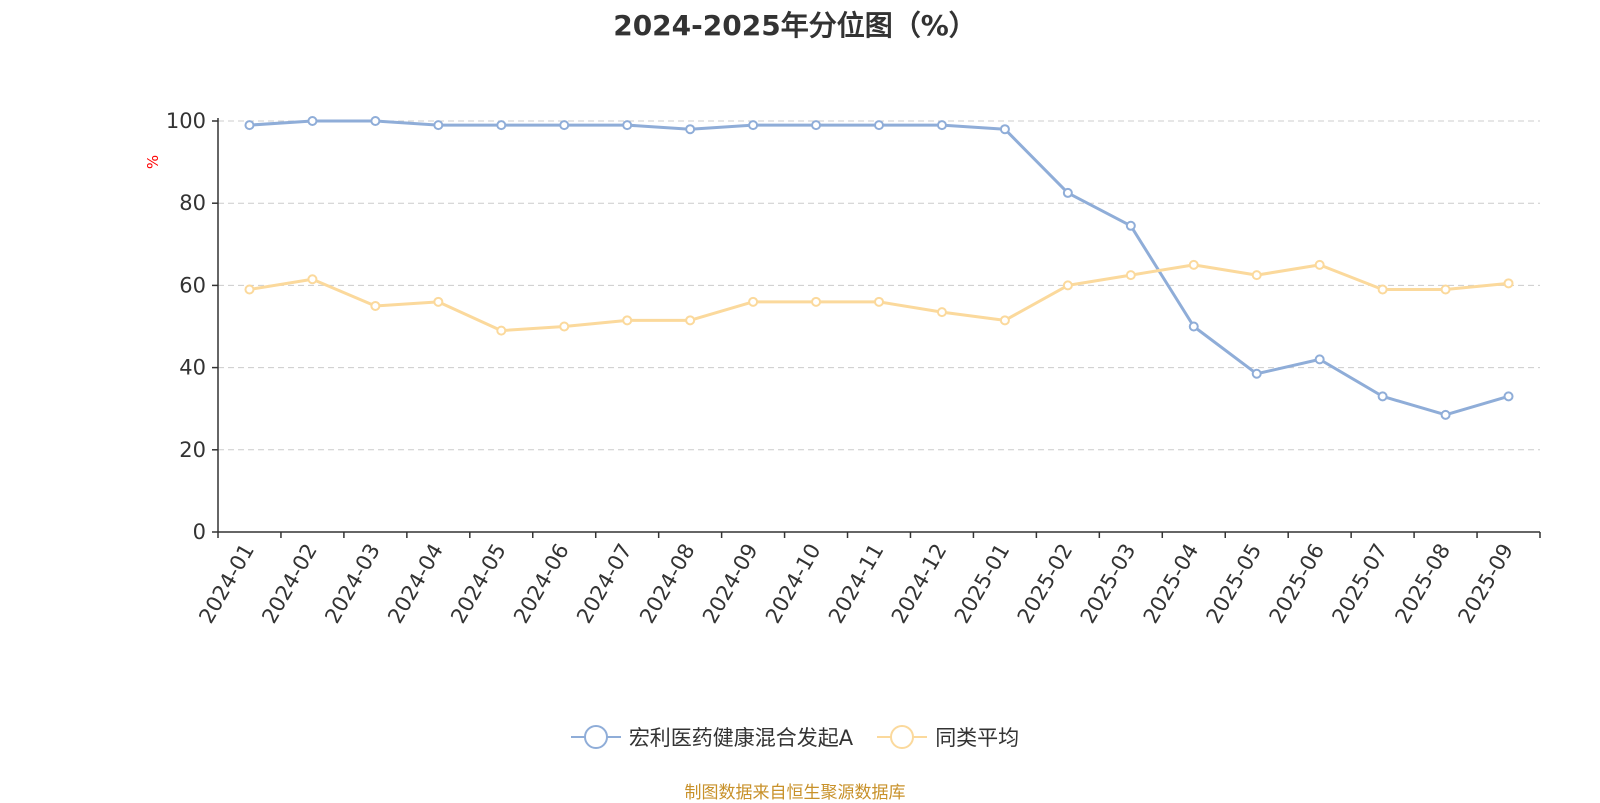 Image resolution: width=1600 pixels, height=803 pixels. What do you see at coordinates (192, 285) in the screenshot?
I see `y-tick-label: 60` at bounding box center [192, 285].